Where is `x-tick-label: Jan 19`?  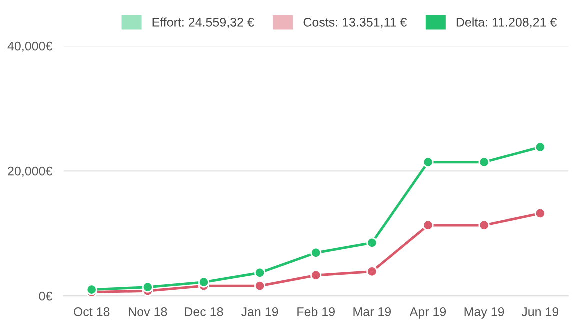
x-tick-label: Jan 19 is located at coordinates (259, 312).